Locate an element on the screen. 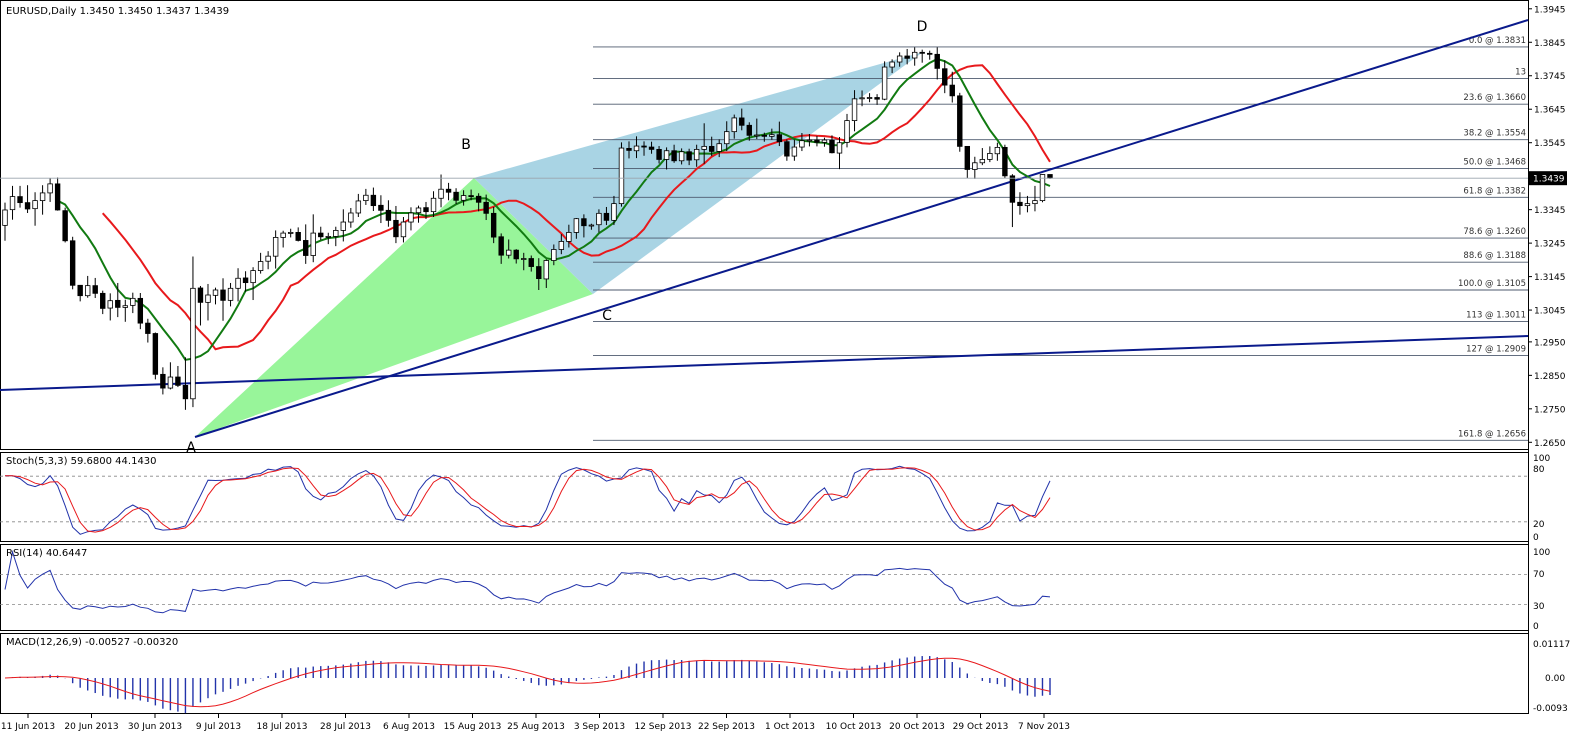 The image size is (1596, 750). date-label: 28 Jul 2013 is located at coordinates (345, 727).